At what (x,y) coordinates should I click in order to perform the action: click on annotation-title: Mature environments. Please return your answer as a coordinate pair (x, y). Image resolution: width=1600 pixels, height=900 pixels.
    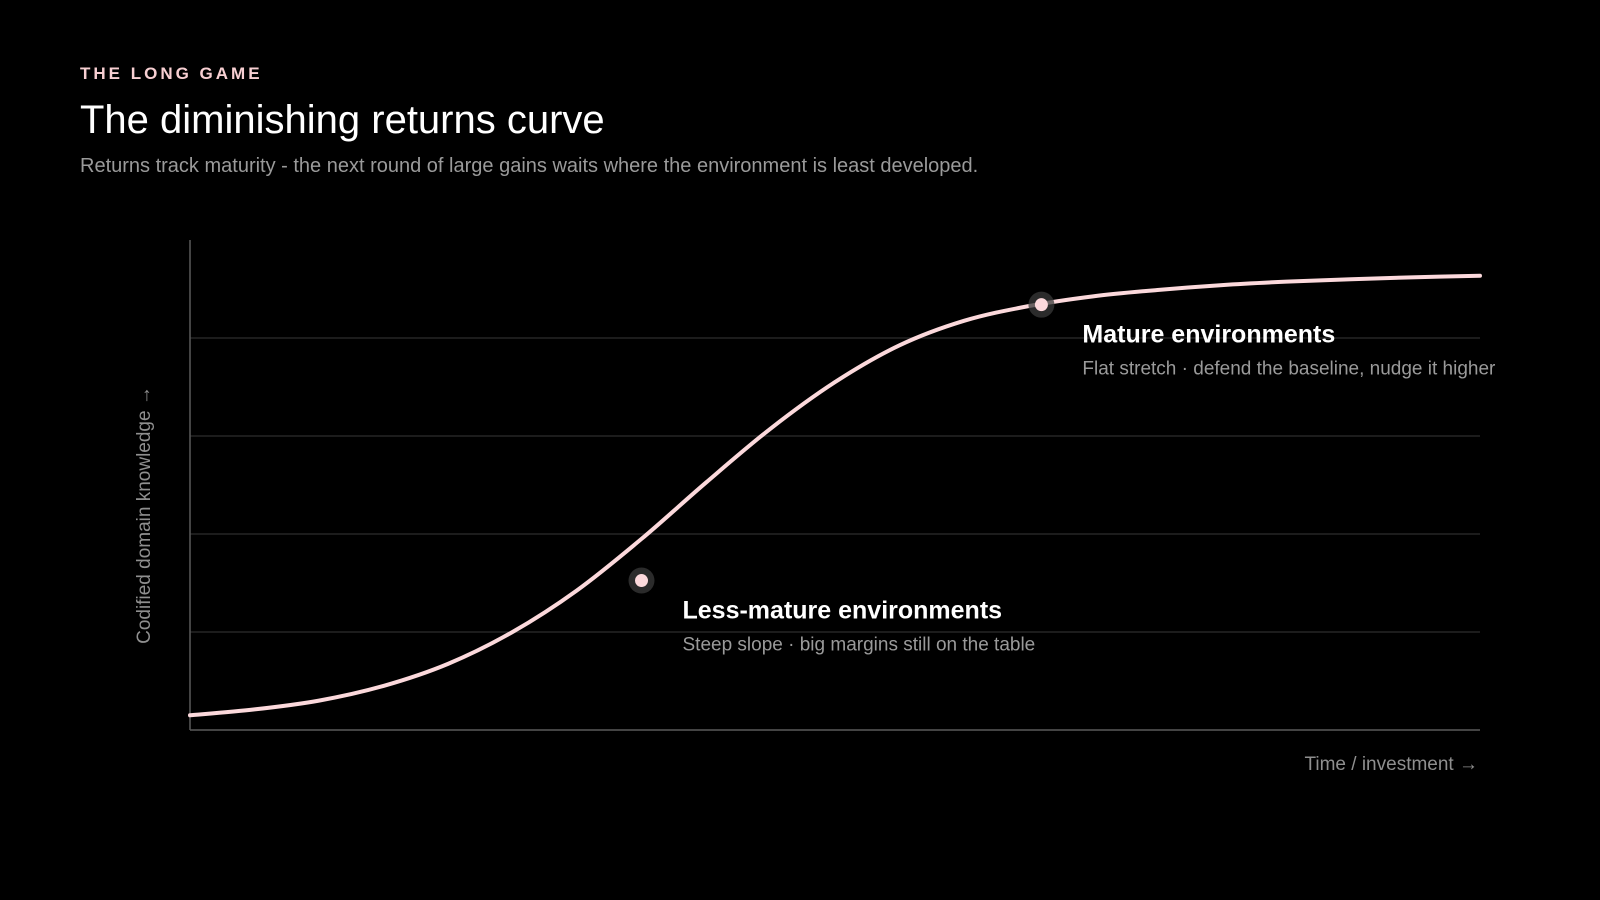
    Looking at the image, I should click on (1208, 335).